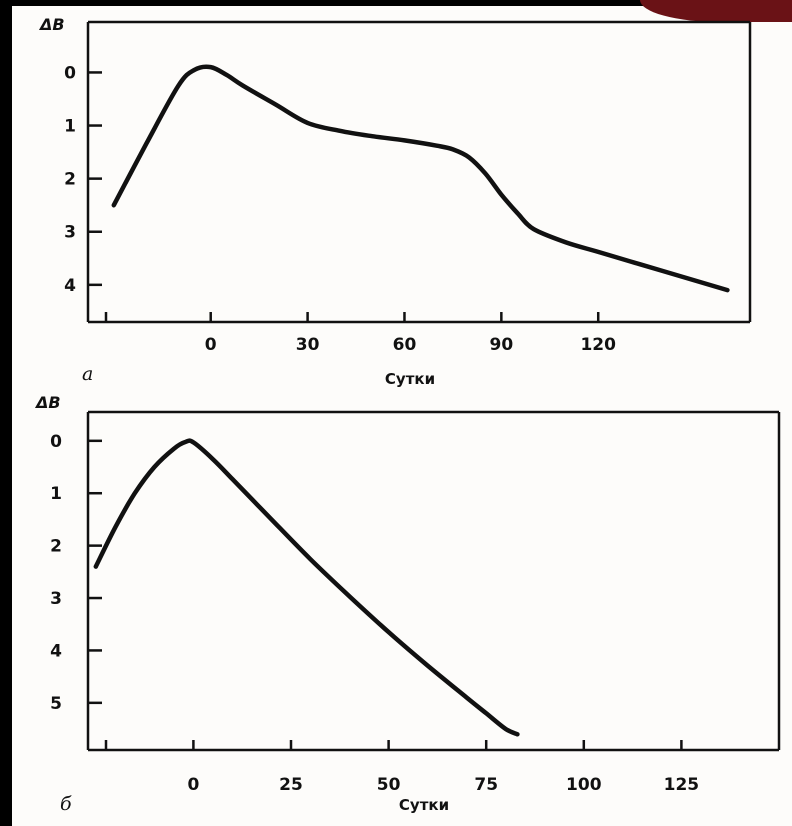 This screenshot has height=826, width=792. Describe the element at coordinates (405, 345) in the screenshot. I see `x-tick-label: 60` at that location.